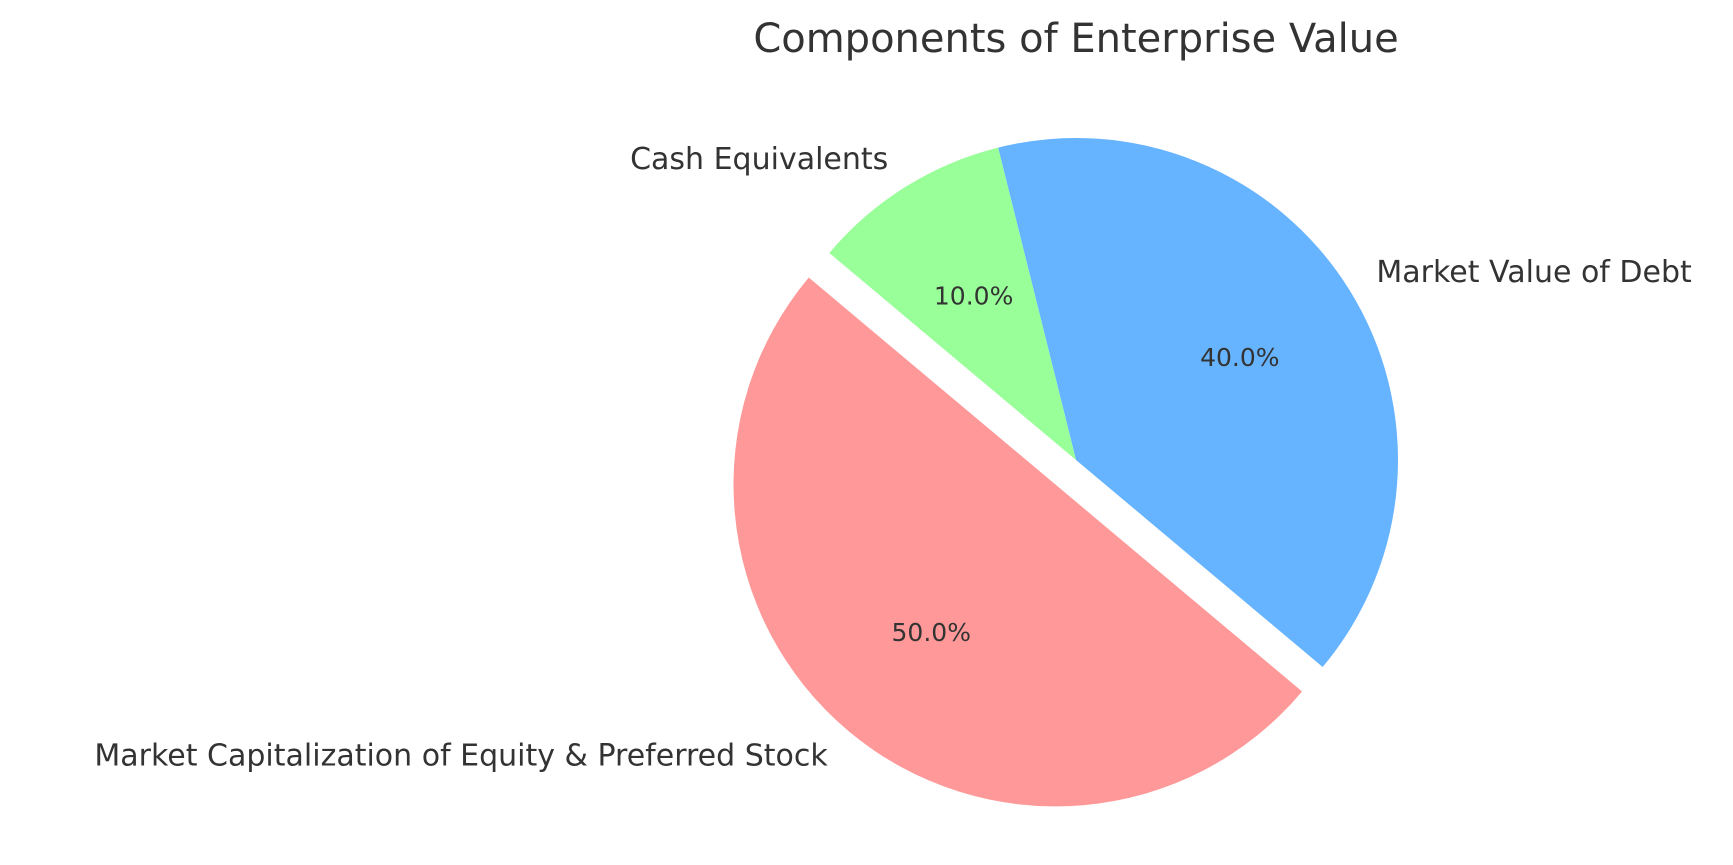  What do you see at coordinates (759, 159) in the screenshot?
I see `pie-category-label-3: Cash Equivalents` at bounding box center [759, 159].